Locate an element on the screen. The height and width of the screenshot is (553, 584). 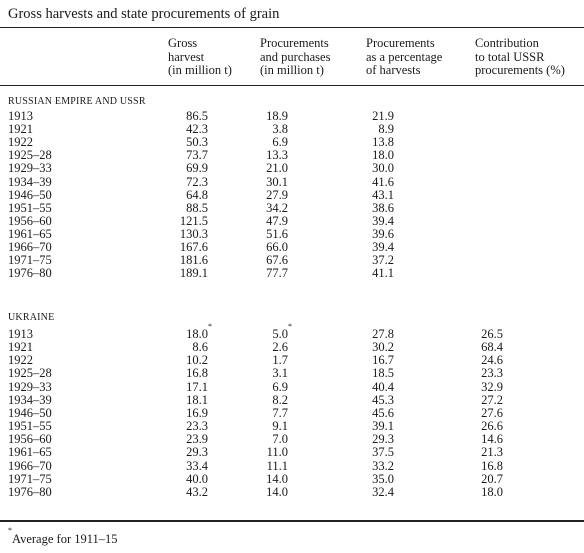
cell-value: 64.8 is located at coordinates (188, 195).